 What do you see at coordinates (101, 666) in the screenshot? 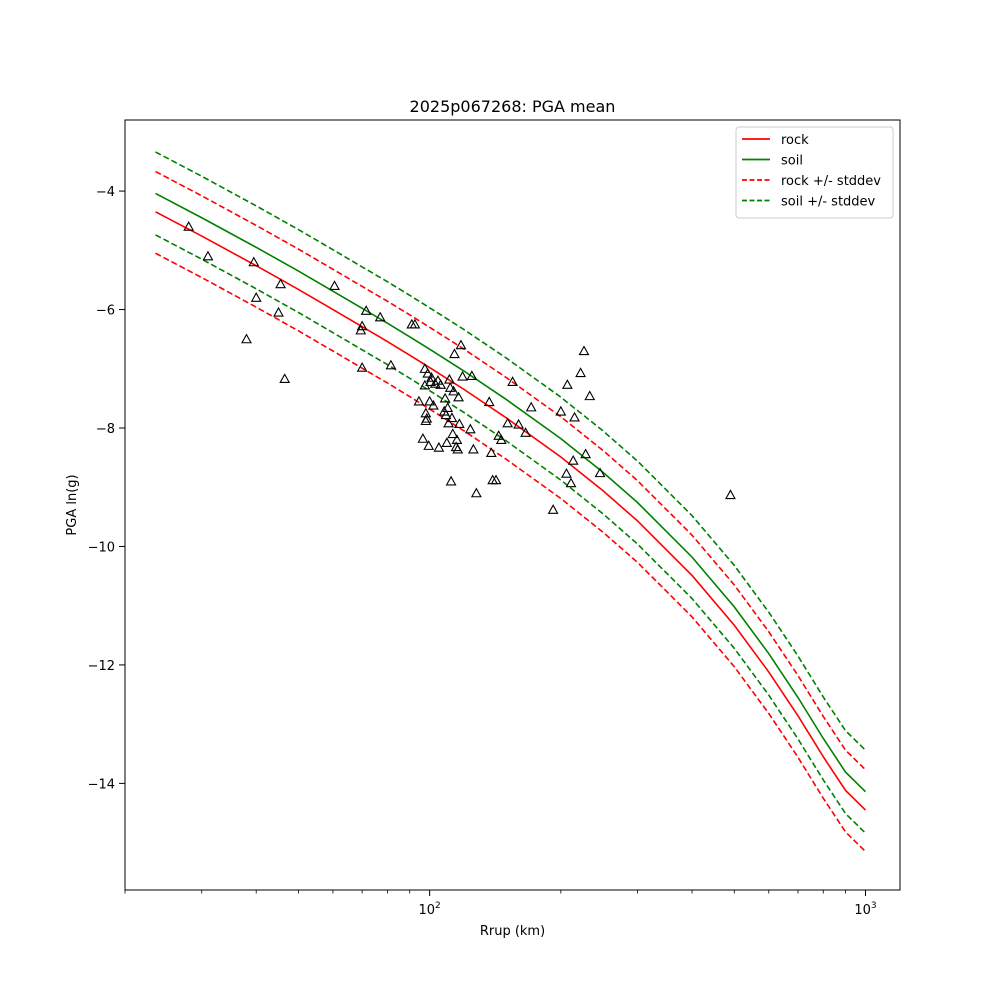
I see `y-tick-label: −12` at bounding box center [101, 666].